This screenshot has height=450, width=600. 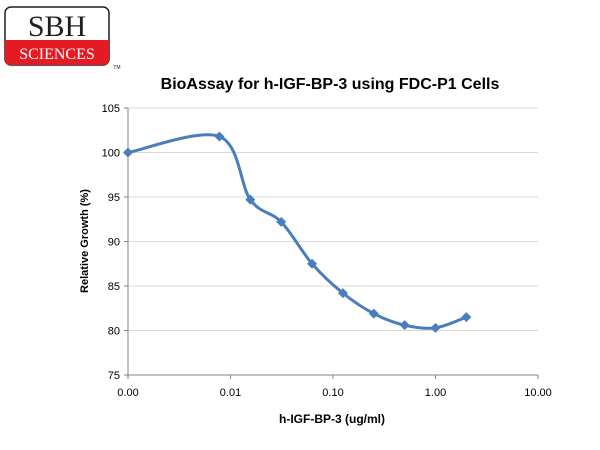 What do you see at coordinates (538, 393) in the screenshot?
I see `x-tick-label: 10.00` at bounding box center [538, 393].